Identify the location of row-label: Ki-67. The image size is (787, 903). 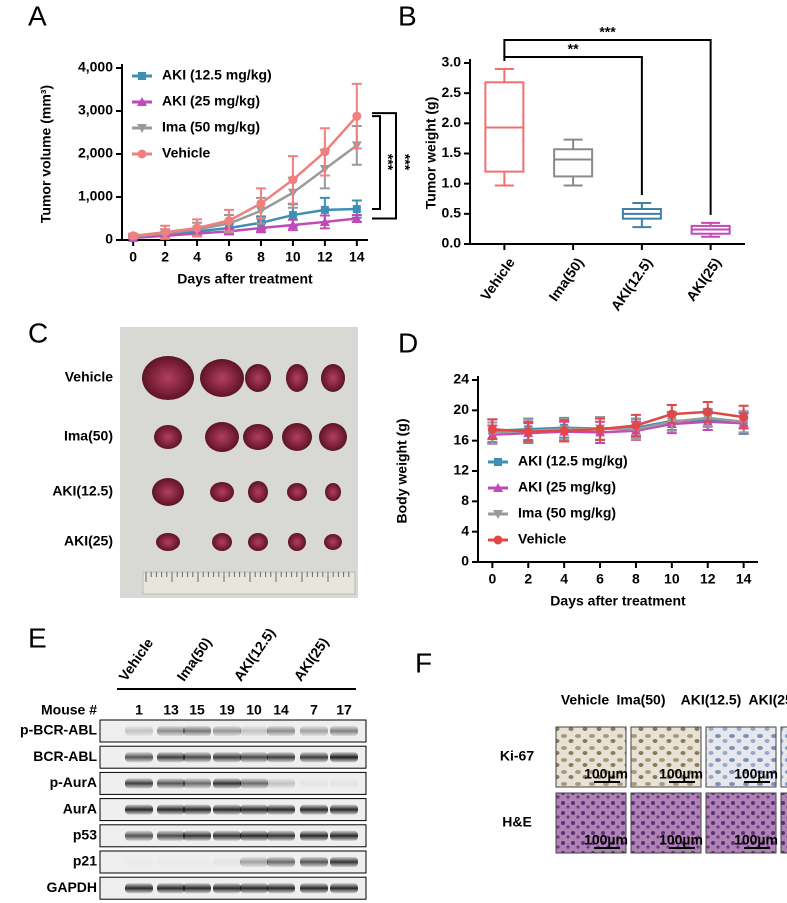
(517, 756).